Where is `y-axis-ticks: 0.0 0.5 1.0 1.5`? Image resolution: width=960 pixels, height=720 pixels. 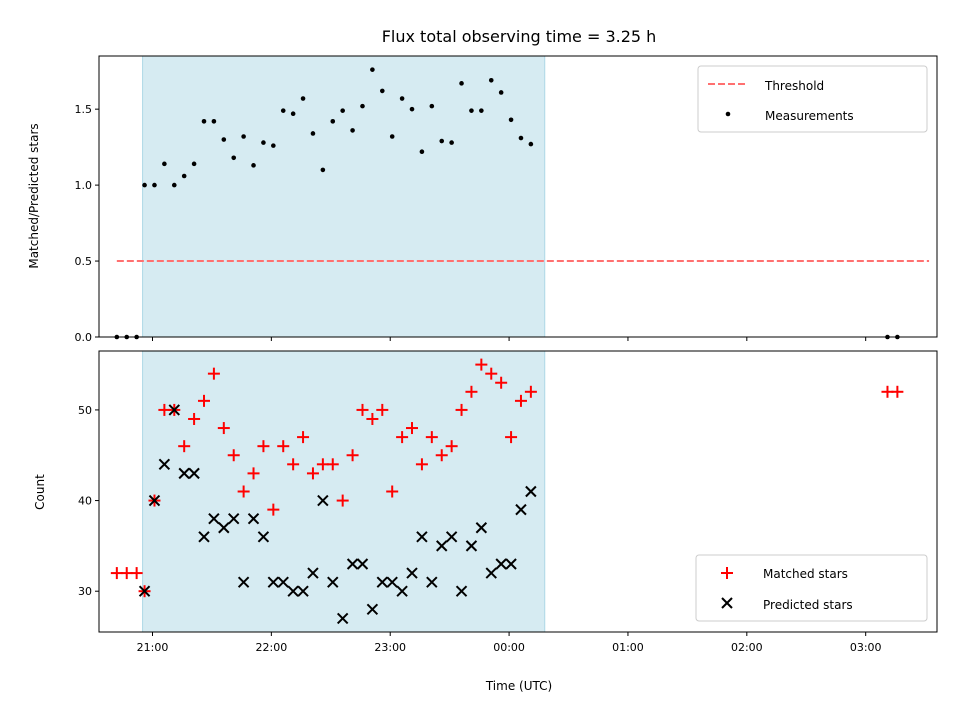 y-axis-ticks: 0.0 0.5 1.0 1.5 is located at coordinates (87, 223).